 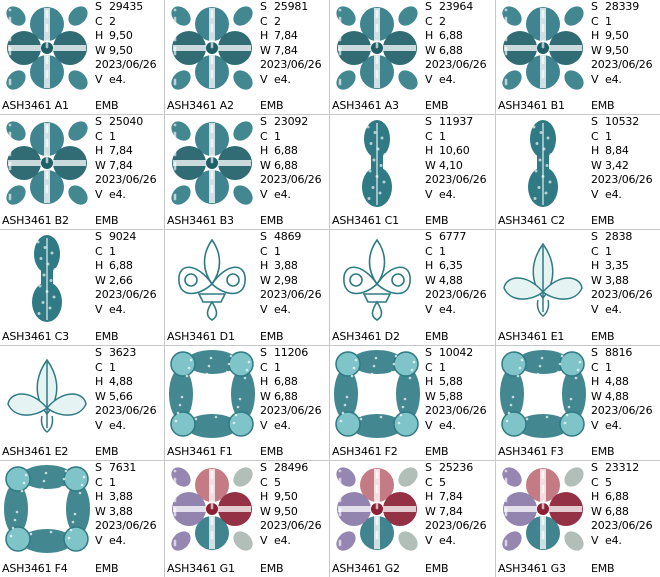 I want to click on color-count-value: 1, so click(x=442, y=136).